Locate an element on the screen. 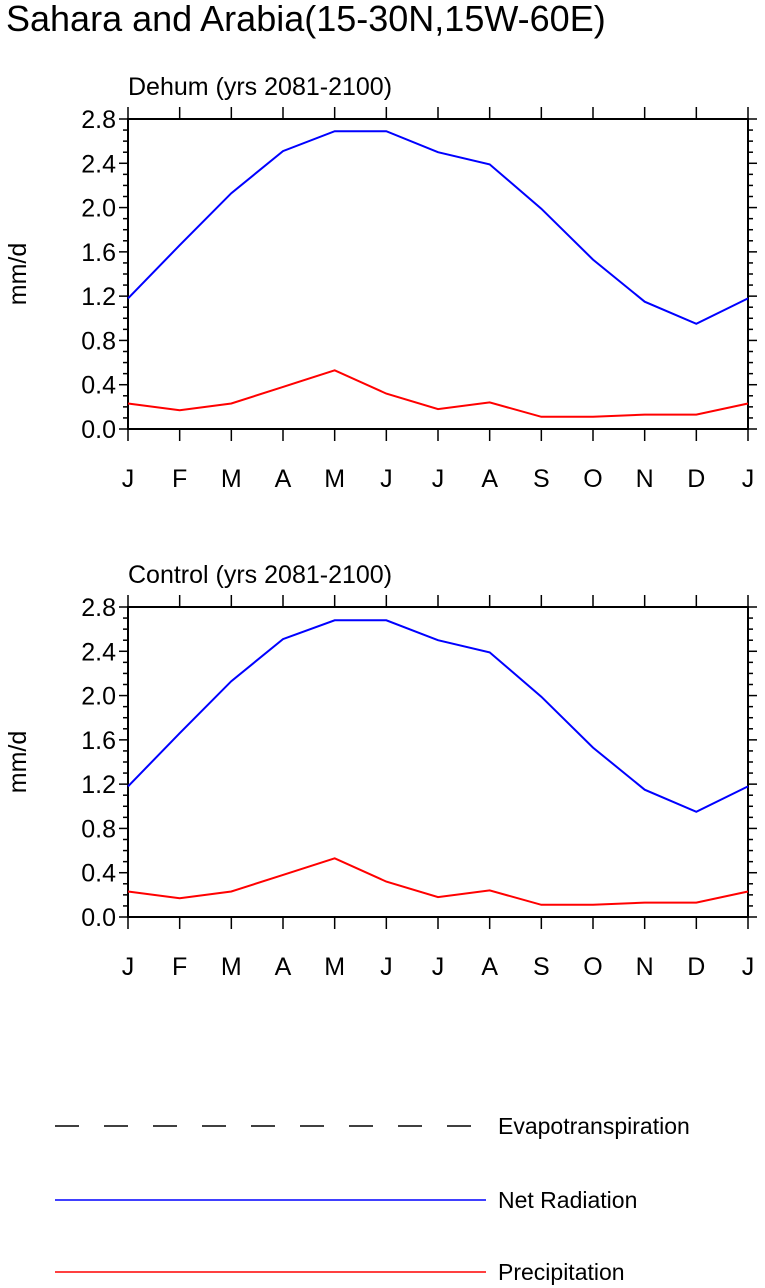 The height and width of the screenshot is (1288, 765). panel-1-y-tick-label: 0.4 is located at coordinates (98, 386).